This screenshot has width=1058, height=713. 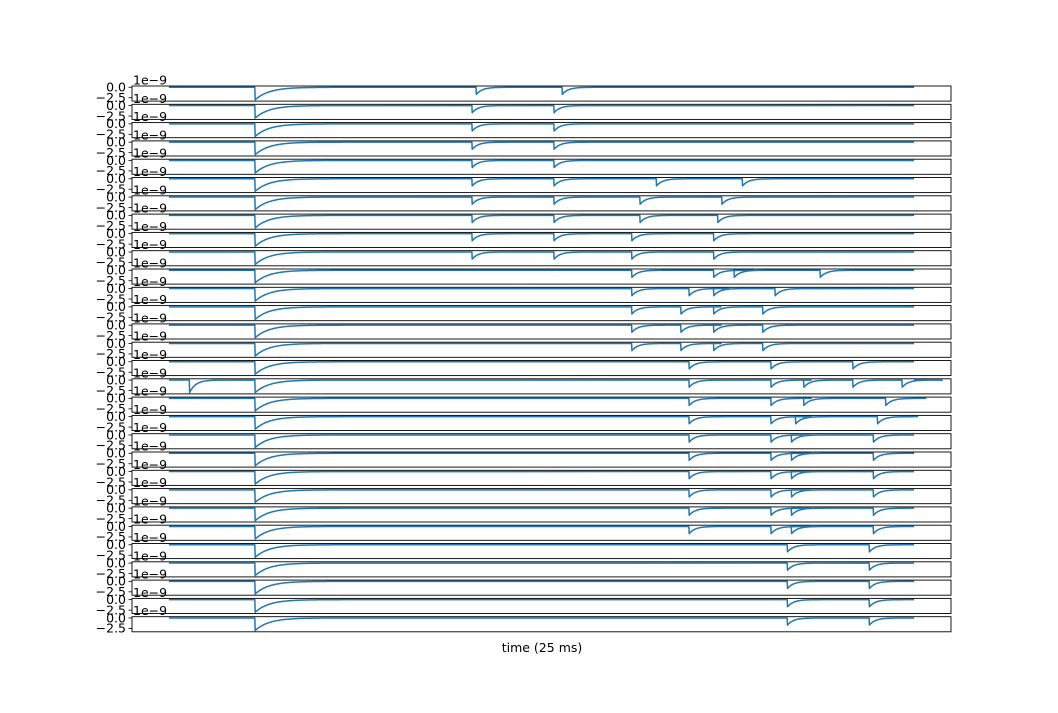 What do you see at coordinates (111, 152) in the screenshot?
I see `y-tick-label-4-2: −2.5` at bounding box center [111, 152].